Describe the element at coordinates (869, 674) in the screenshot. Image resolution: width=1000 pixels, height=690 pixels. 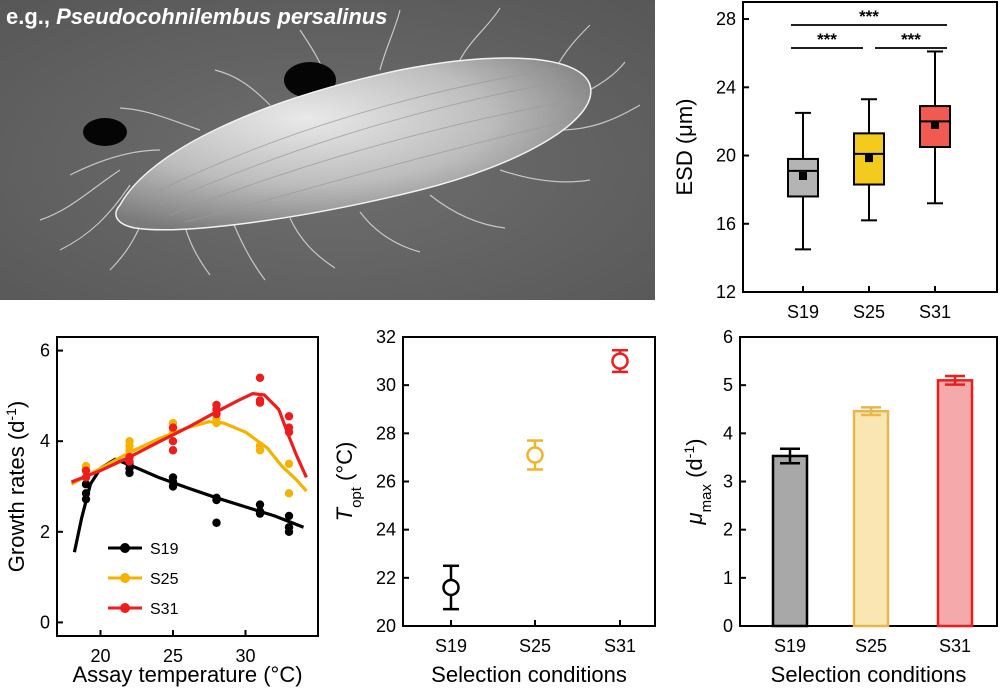
I see `mumax-x-axis-label: Selection conditions` at that location.